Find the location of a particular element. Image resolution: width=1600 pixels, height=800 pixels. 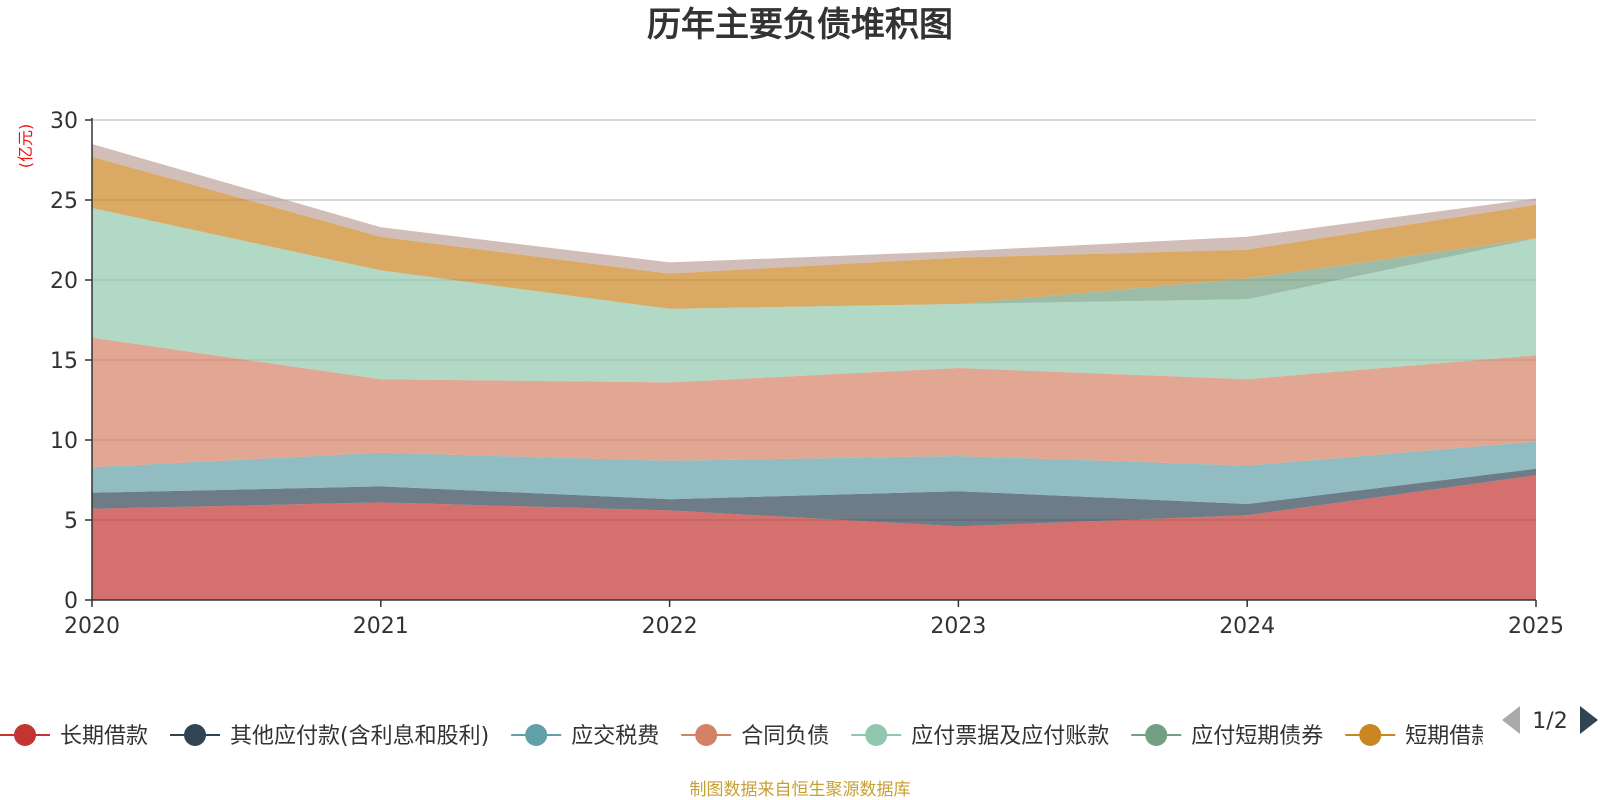

legend-label: 长期借款 is located at coordinates (104, 736).